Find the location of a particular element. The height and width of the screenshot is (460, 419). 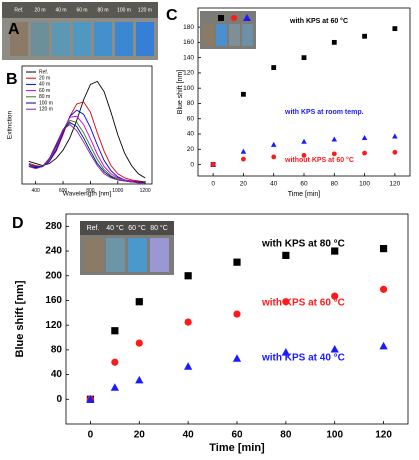

legend-label: 120 m is located at coordinates (46, 110).